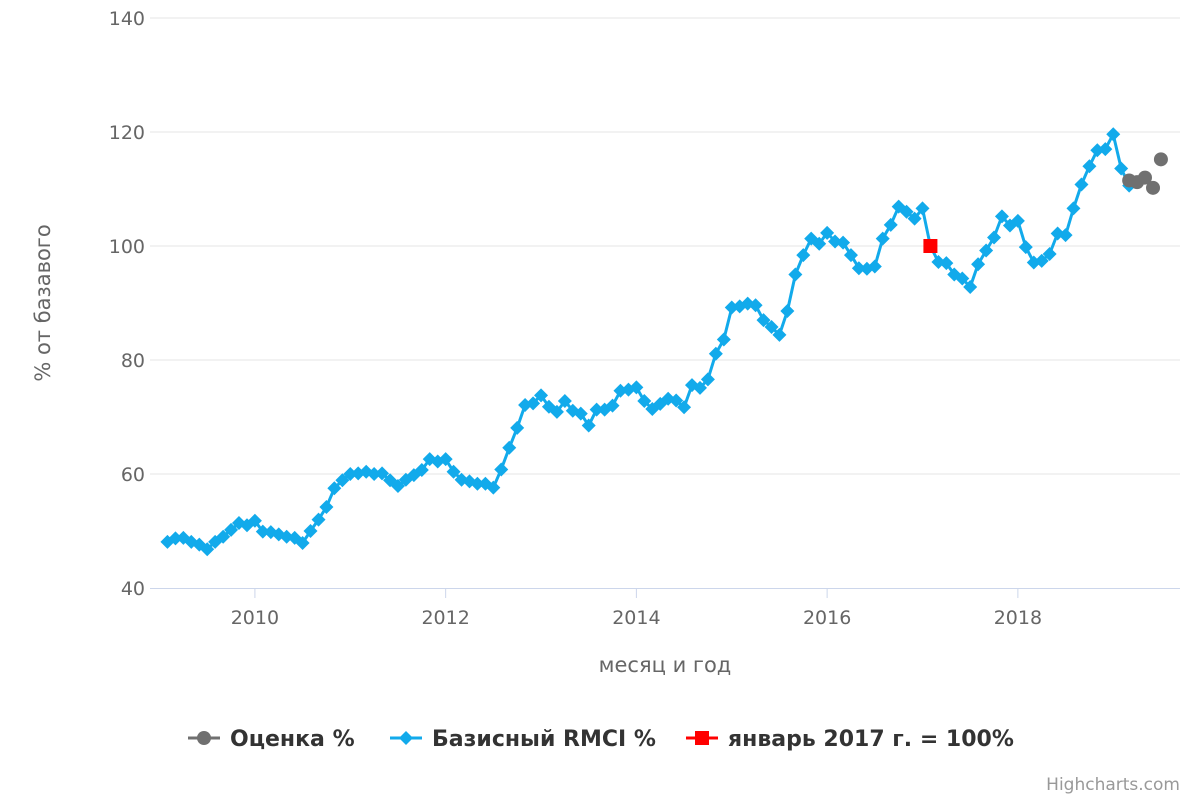  What do you see at coordinates (43, 302) in the screenshot?
I see `y-axis-title: % от базавого` at bounding box center [43, 302].